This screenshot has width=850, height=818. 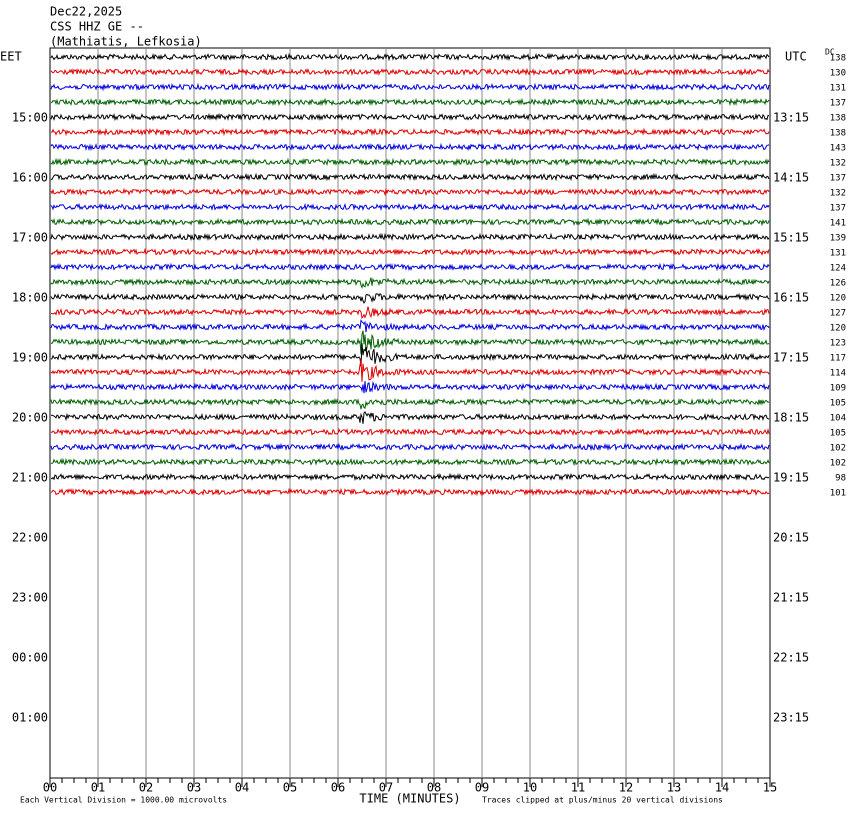 What do you see at coordinates (838, 224) in the screenshot?
I see `dc-value: 141` at bounding box center [838, 224].